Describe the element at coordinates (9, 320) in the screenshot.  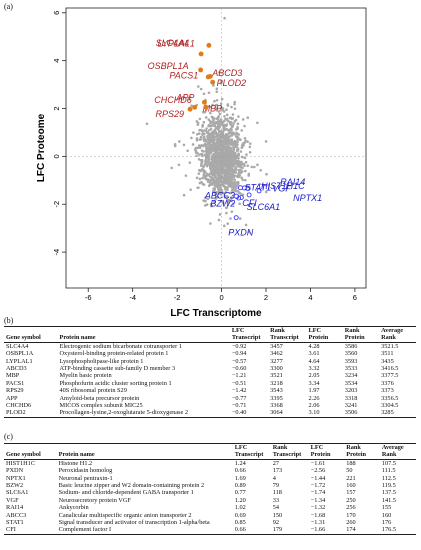
I see `panel-b-label: (b)` at that location.